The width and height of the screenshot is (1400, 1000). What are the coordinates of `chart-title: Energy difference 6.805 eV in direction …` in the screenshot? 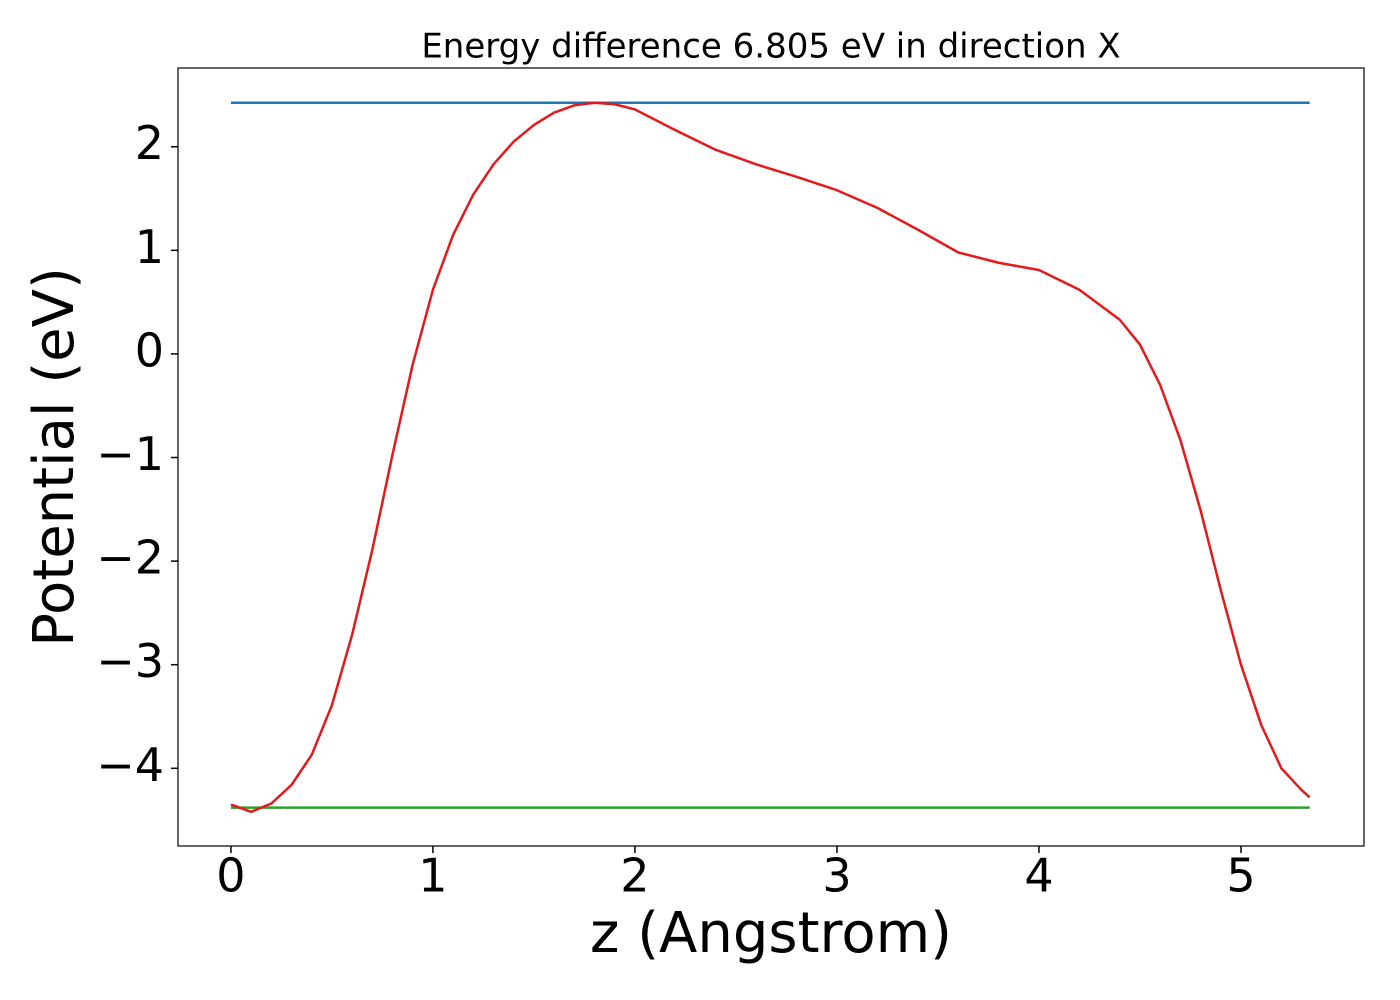 It's located at (770, 47).